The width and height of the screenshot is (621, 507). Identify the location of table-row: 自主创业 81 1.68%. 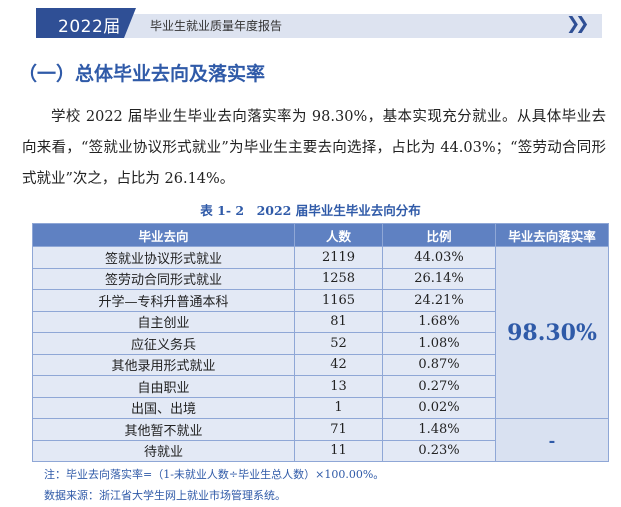
(320, 321).